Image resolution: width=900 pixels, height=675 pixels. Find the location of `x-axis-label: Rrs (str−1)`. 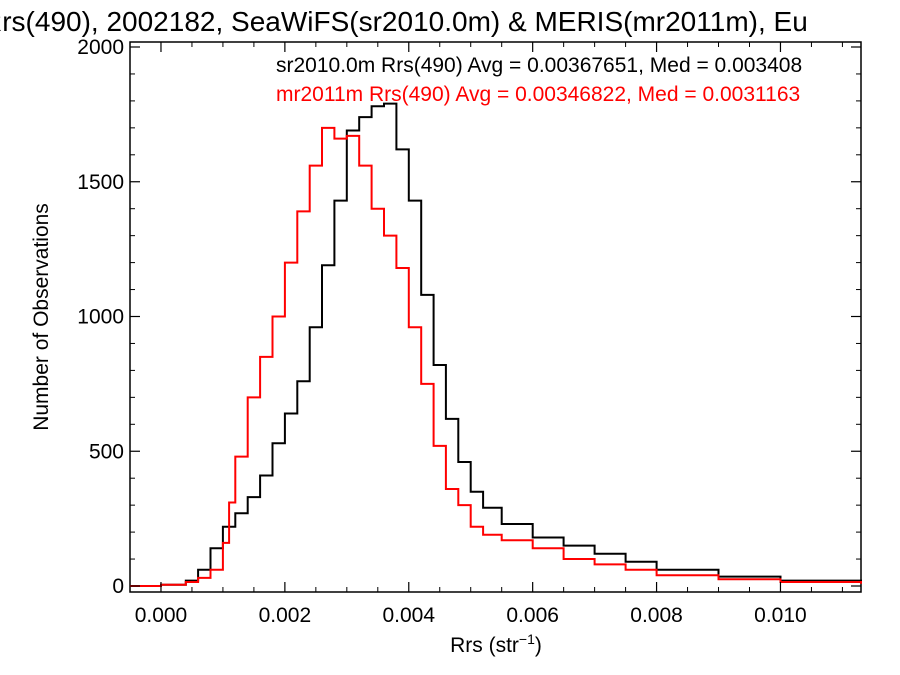

x-axis-label: Rrs (str−1) is located at coordinates (496, 644).